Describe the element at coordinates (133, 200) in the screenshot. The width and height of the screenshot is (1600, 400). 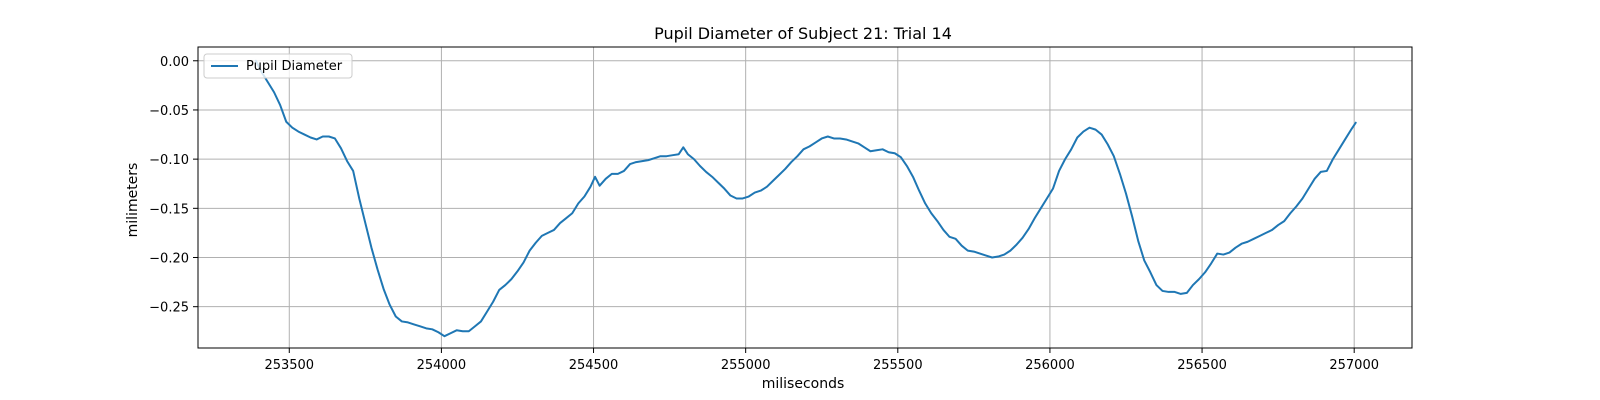
I see `y-axis-label: milimeters` at that location.